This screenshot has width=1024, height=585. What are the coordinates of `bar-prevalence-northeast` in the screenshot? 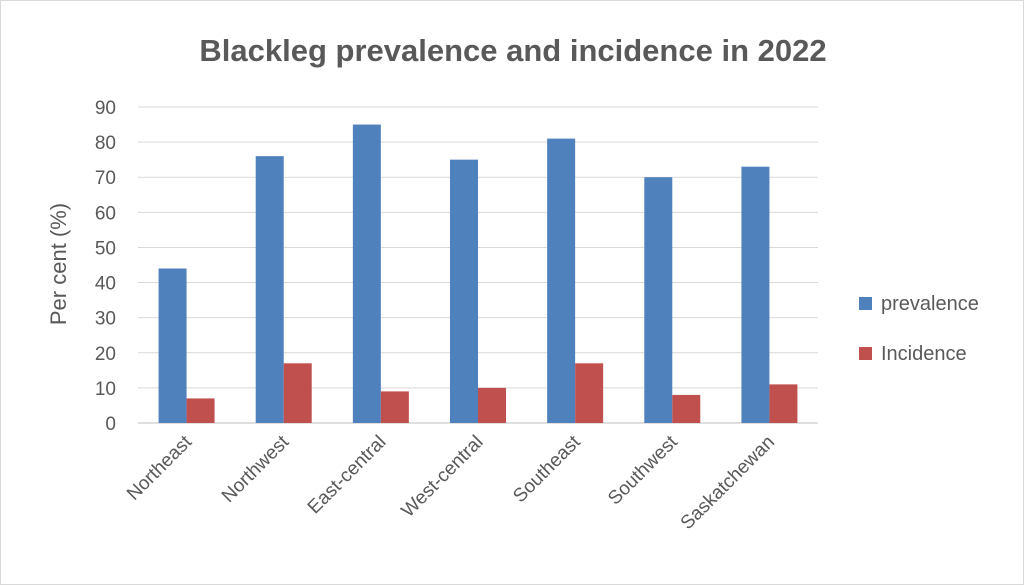 It's located at (172, 345).